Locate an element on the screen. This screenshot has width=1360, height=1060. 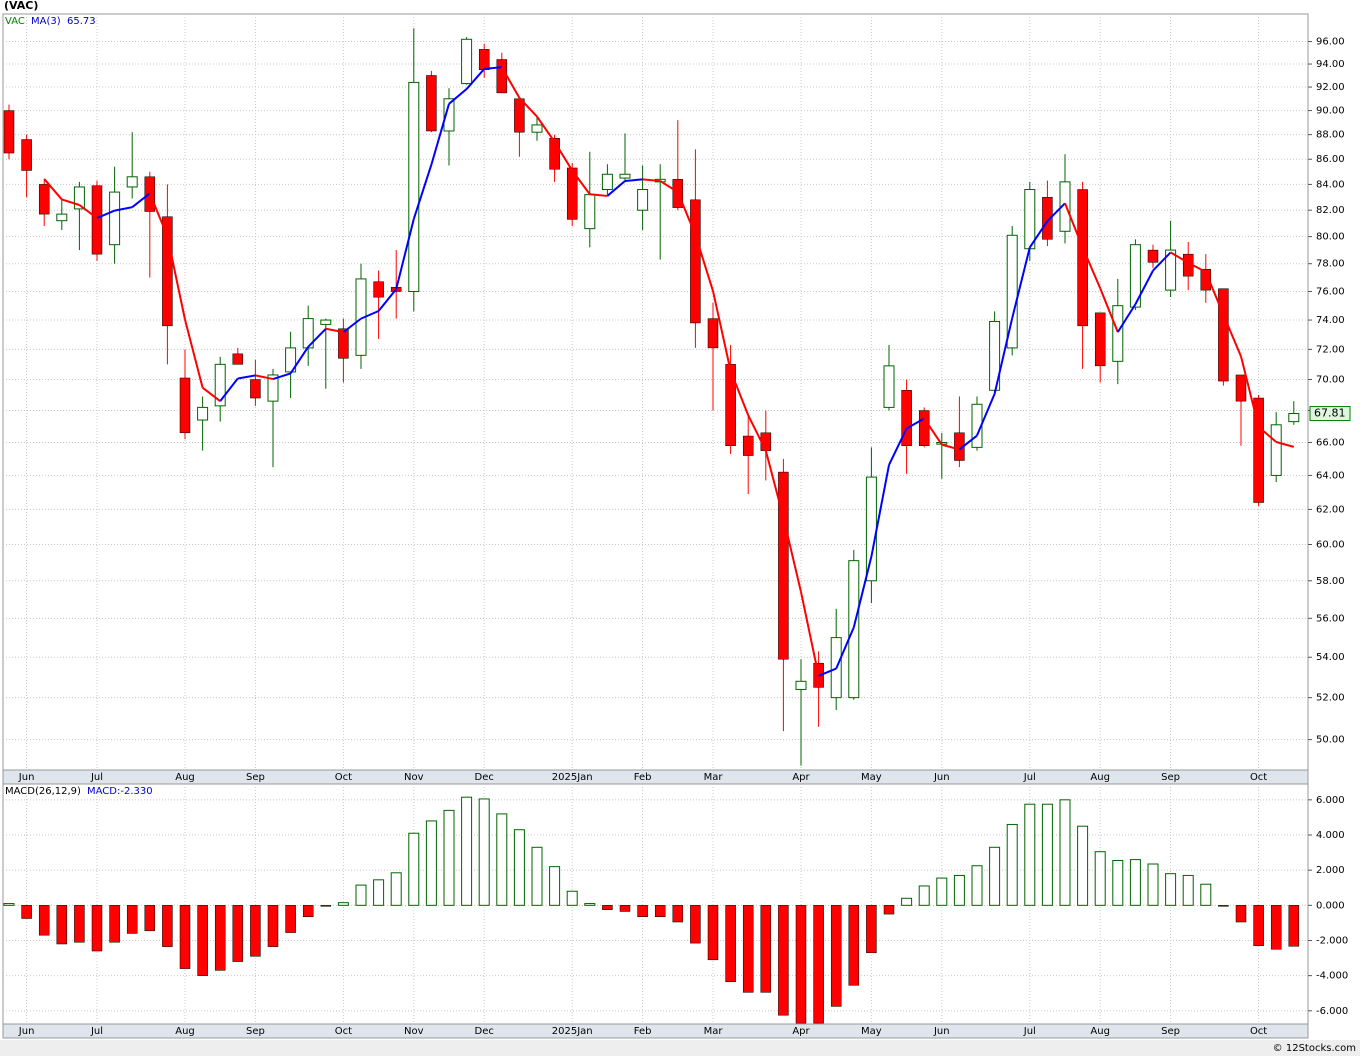
y-tick-label: 76.00 is located at coordinates (1330, 292).